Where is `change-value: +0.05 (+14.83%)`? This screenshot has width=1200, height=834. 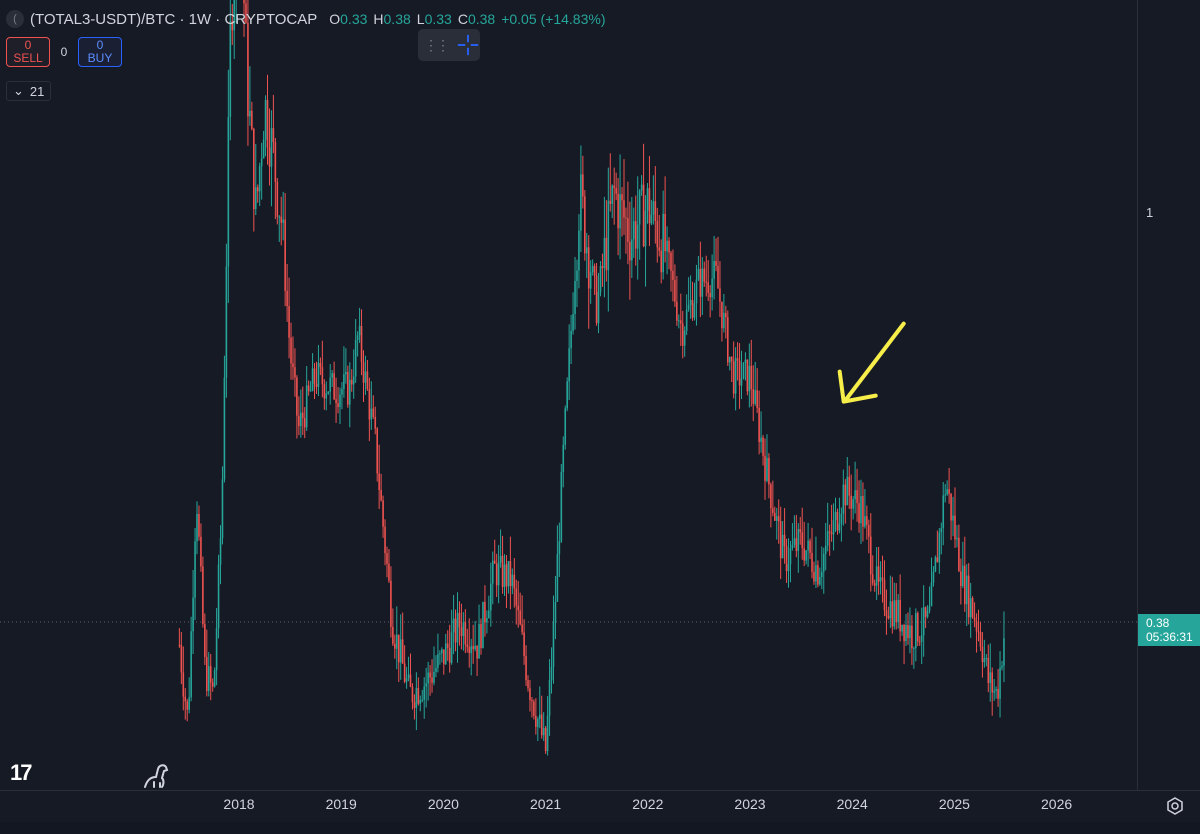 change-value: +0.05 (+14.83%) is located at coordinates (553, 19).